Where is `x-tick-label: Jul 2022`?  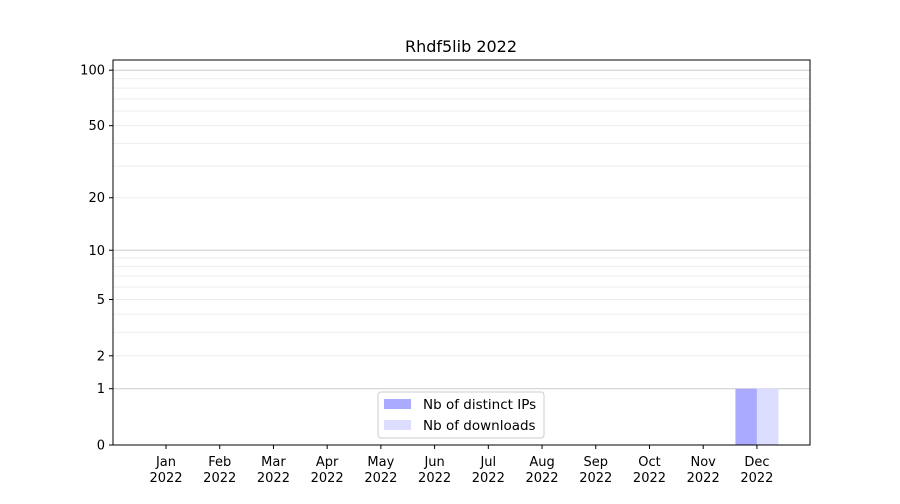 x-tick-label: Jul 2022 is located at coordinates (488, 470).